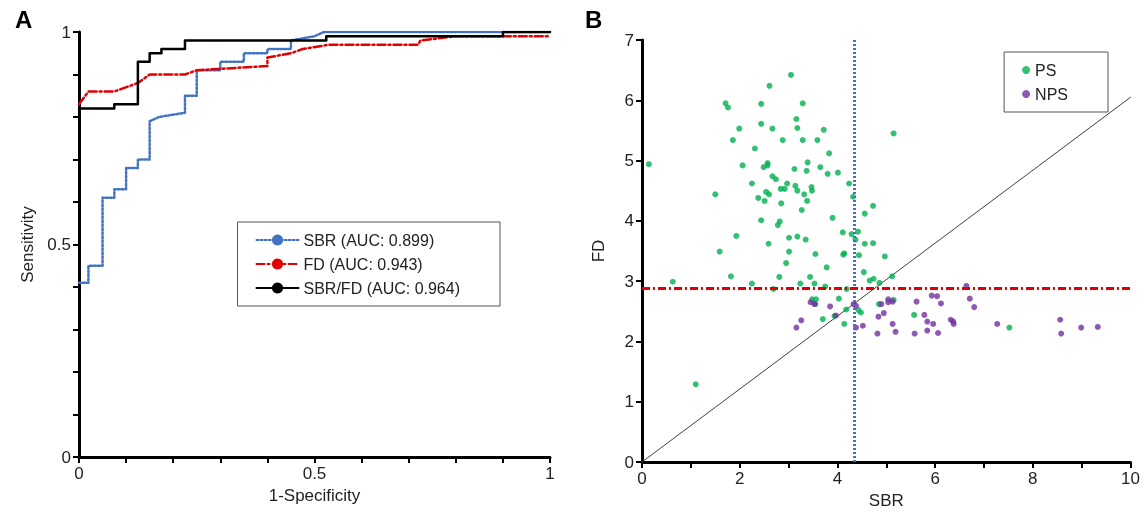 The width and height of the screenshot is (1143, 516). I want to click on x-tick-label: 10, so click(1131, 478).